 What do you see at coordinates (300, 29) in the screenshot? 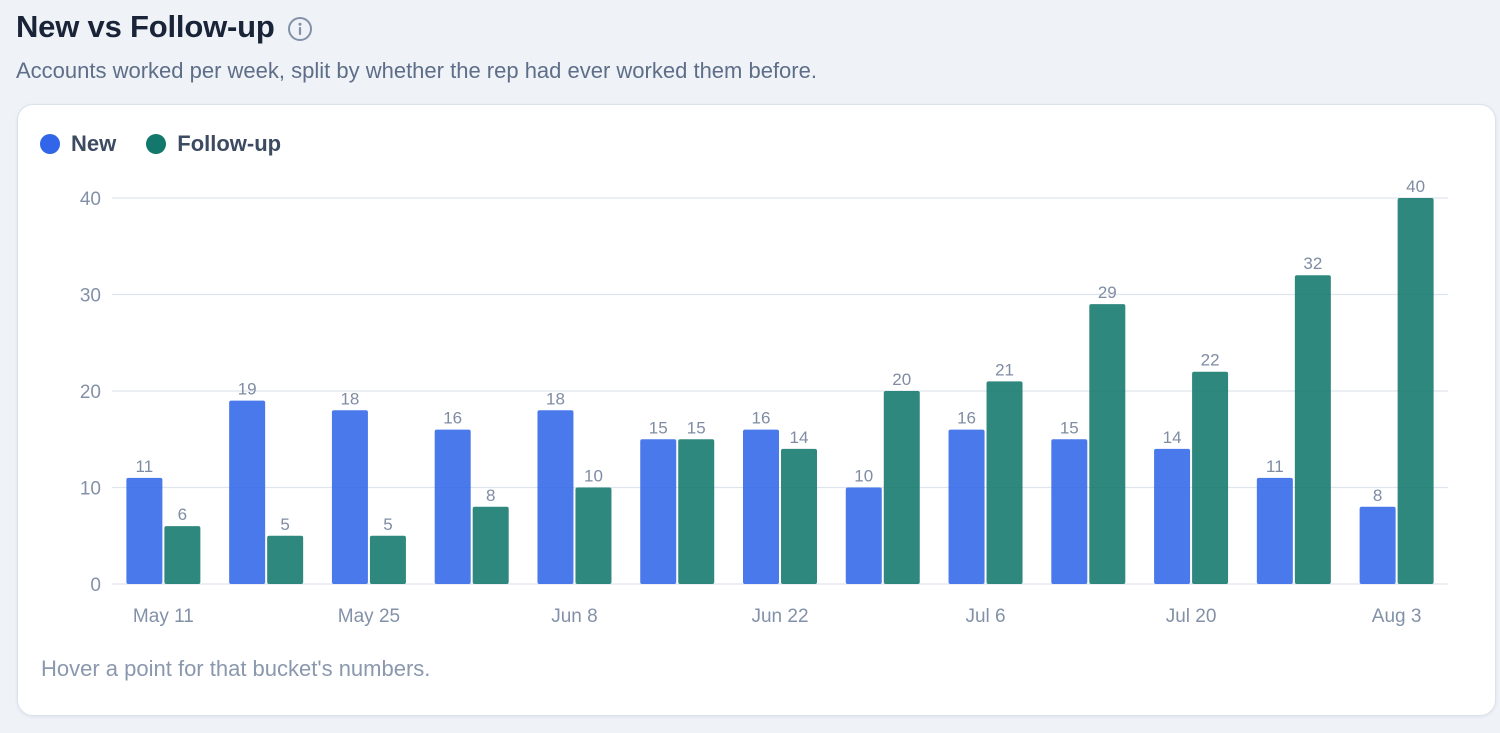
I see `info-circle-icon` at bounding box center [300, 29].